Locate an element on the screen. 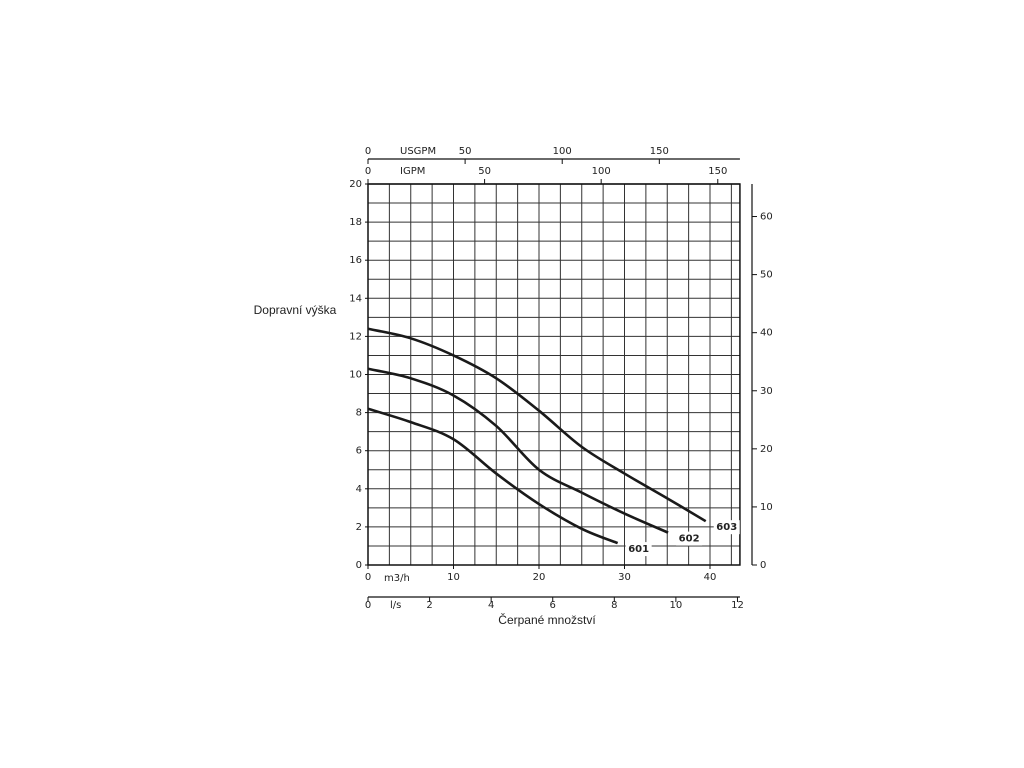 The width and height of the screenshot is (1024, 768). secondary-axis-unit: USGPM is located at coordinates (418, 151).